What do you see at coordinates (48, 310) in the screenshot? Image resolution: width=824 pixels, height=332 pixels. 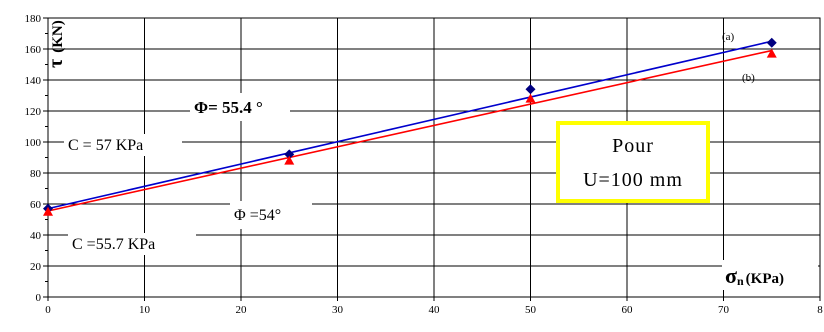 I see `x-tick-label: 0` at bounding box center [48, 310].